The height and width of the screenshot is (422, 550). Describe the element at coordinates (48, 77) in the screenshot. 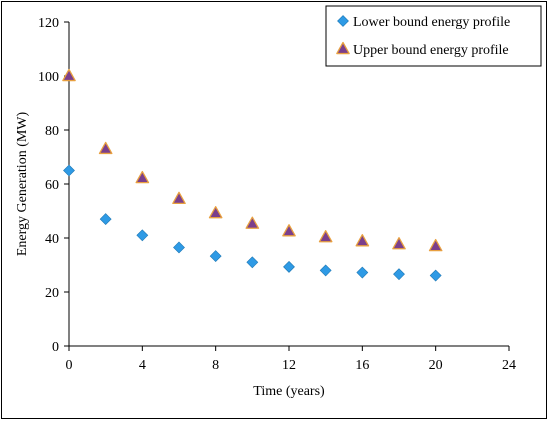

I see `y-tick-label: 100` at that location.